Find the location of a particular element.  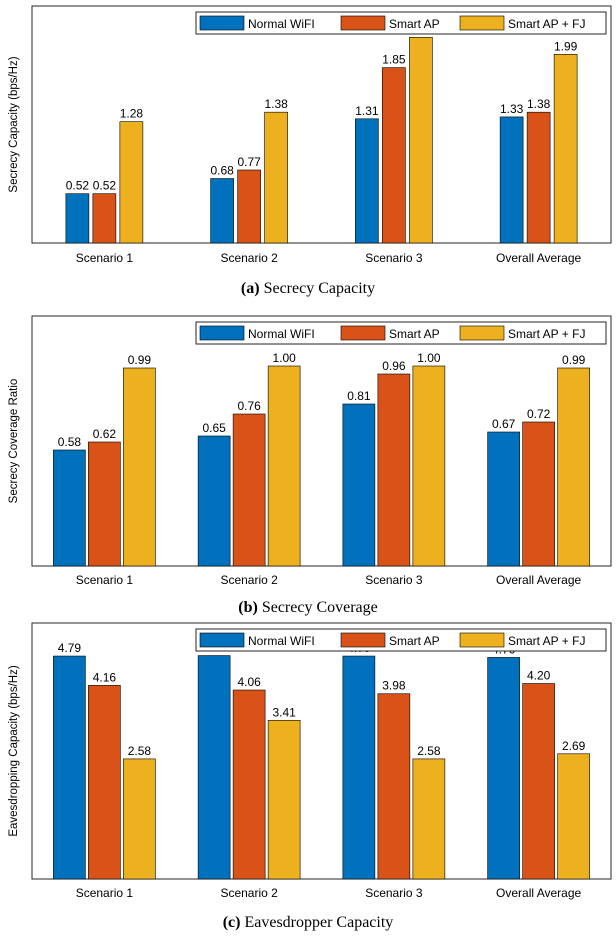

caption-c: (c) Eavesdropper Capacity is located at coordinates (308, 923).